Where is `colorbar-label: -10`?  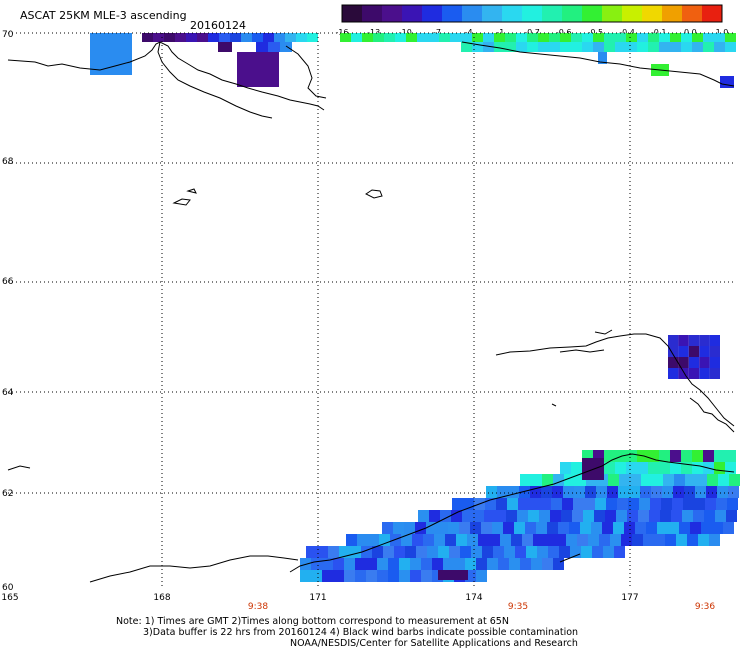
colorbar-label: -10 is located at coordinates (405, 32).